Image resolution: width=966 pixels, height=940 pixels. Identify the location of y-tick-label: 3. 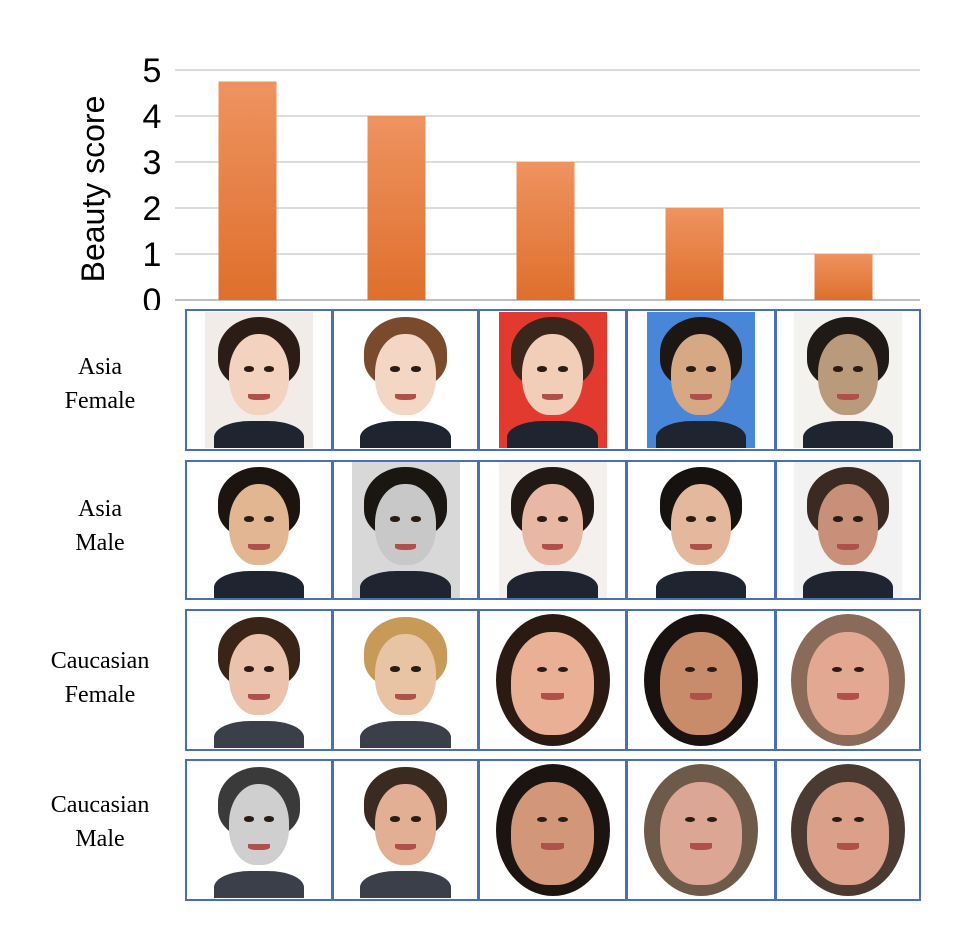
(152, 163).